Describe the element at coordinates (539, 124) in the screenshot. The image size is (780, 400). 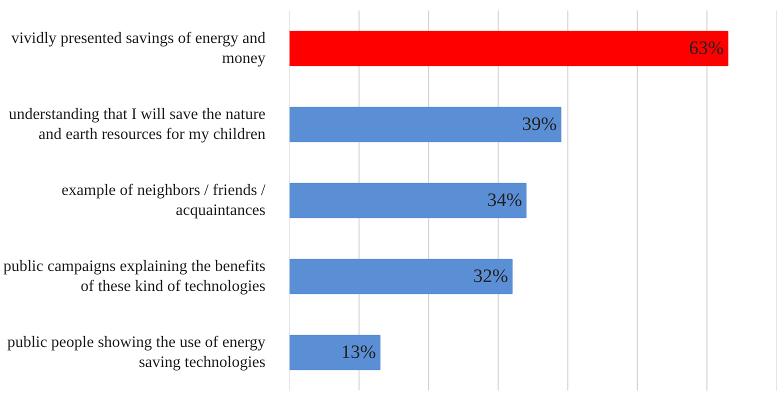
I see `data-label: 39%` at that location.